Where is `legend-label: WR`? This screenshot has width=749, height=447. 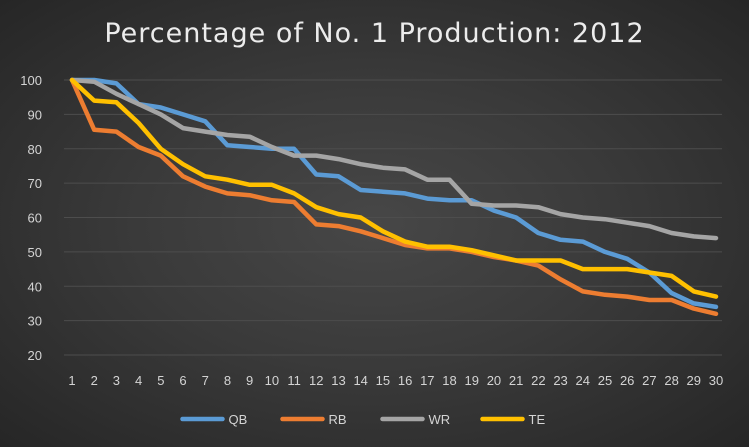 legend-label: WR is located at coordinates (440, 419).